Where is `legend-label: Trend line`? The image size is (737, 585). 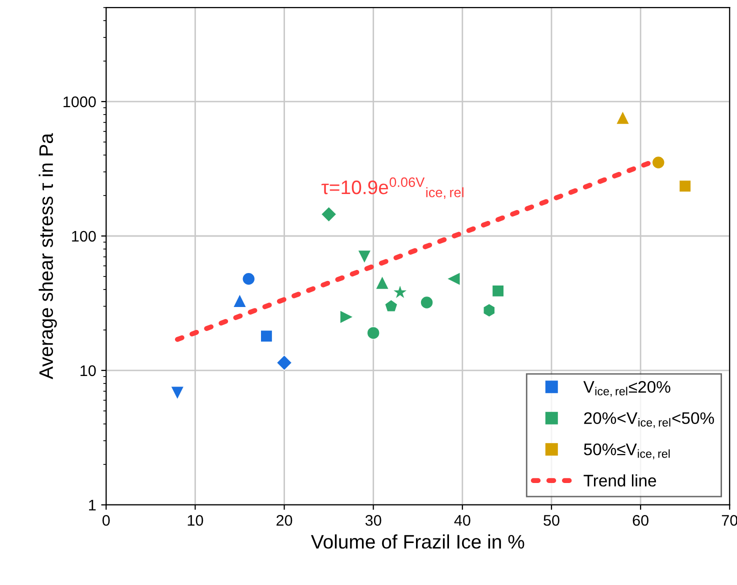 legend-label: Trend line is located at coordinates (620, 480).